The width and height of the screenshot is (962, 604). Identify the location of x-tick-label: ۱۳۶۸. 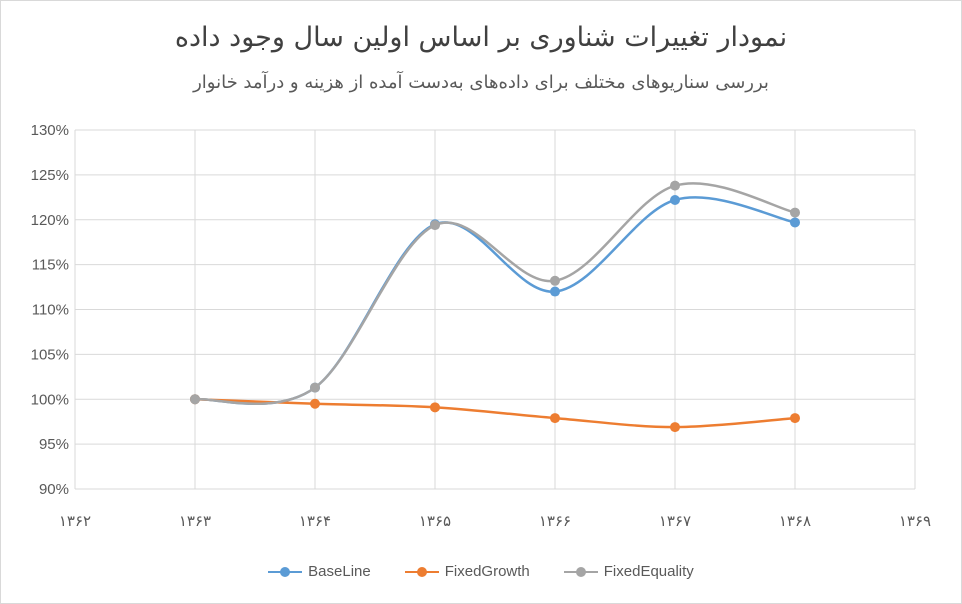
(795, 521).